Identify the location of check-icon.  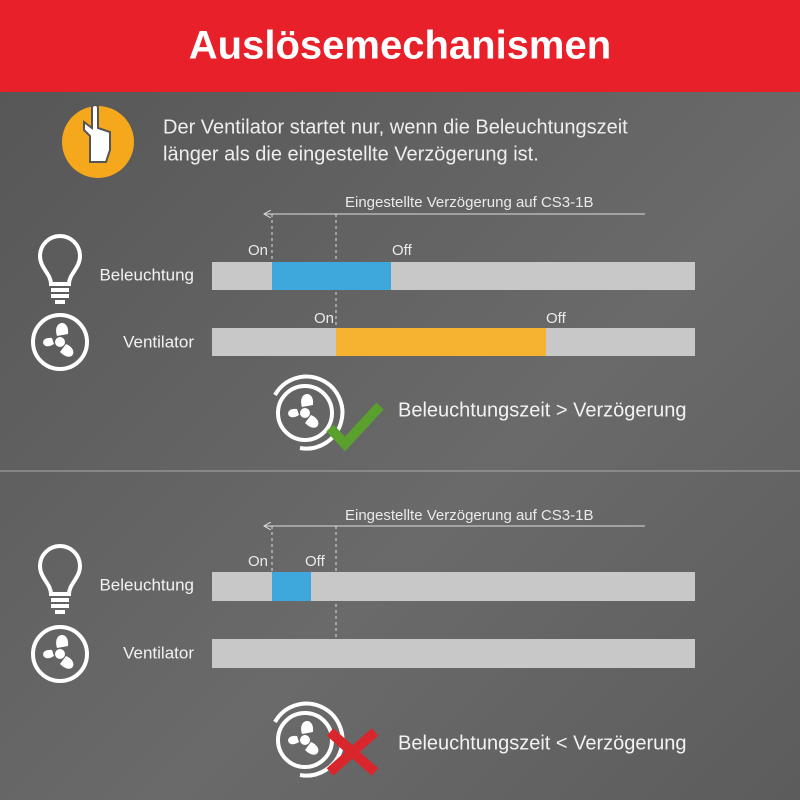
(355, 427).